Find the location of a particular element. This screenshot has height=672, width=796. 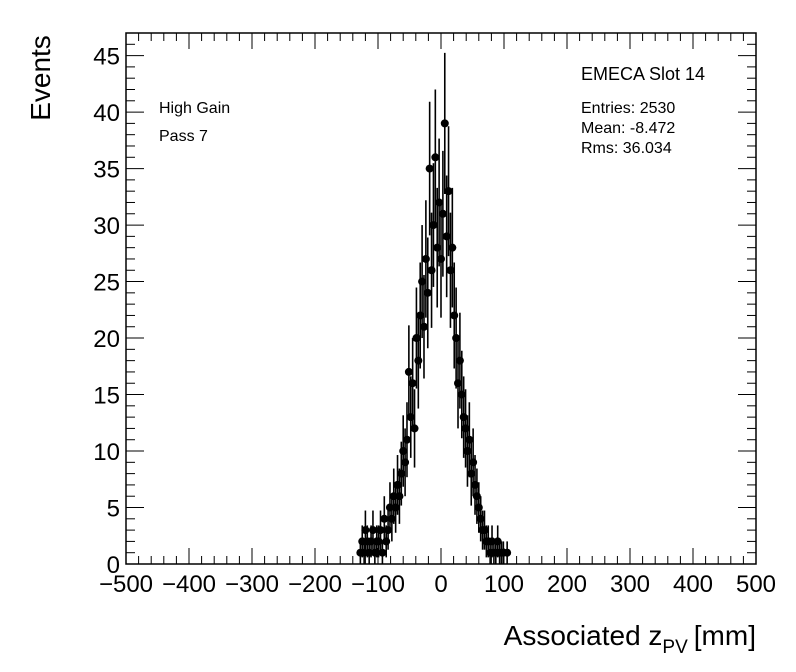

x-axis-title-main: Associated z is located at coordinates (583, 635).